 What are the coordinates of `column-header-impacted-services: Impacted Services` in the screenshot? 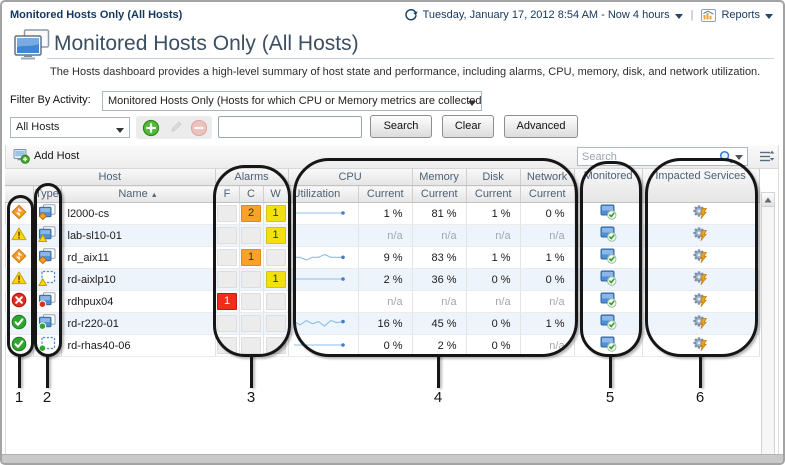 It's located at (701, 186).